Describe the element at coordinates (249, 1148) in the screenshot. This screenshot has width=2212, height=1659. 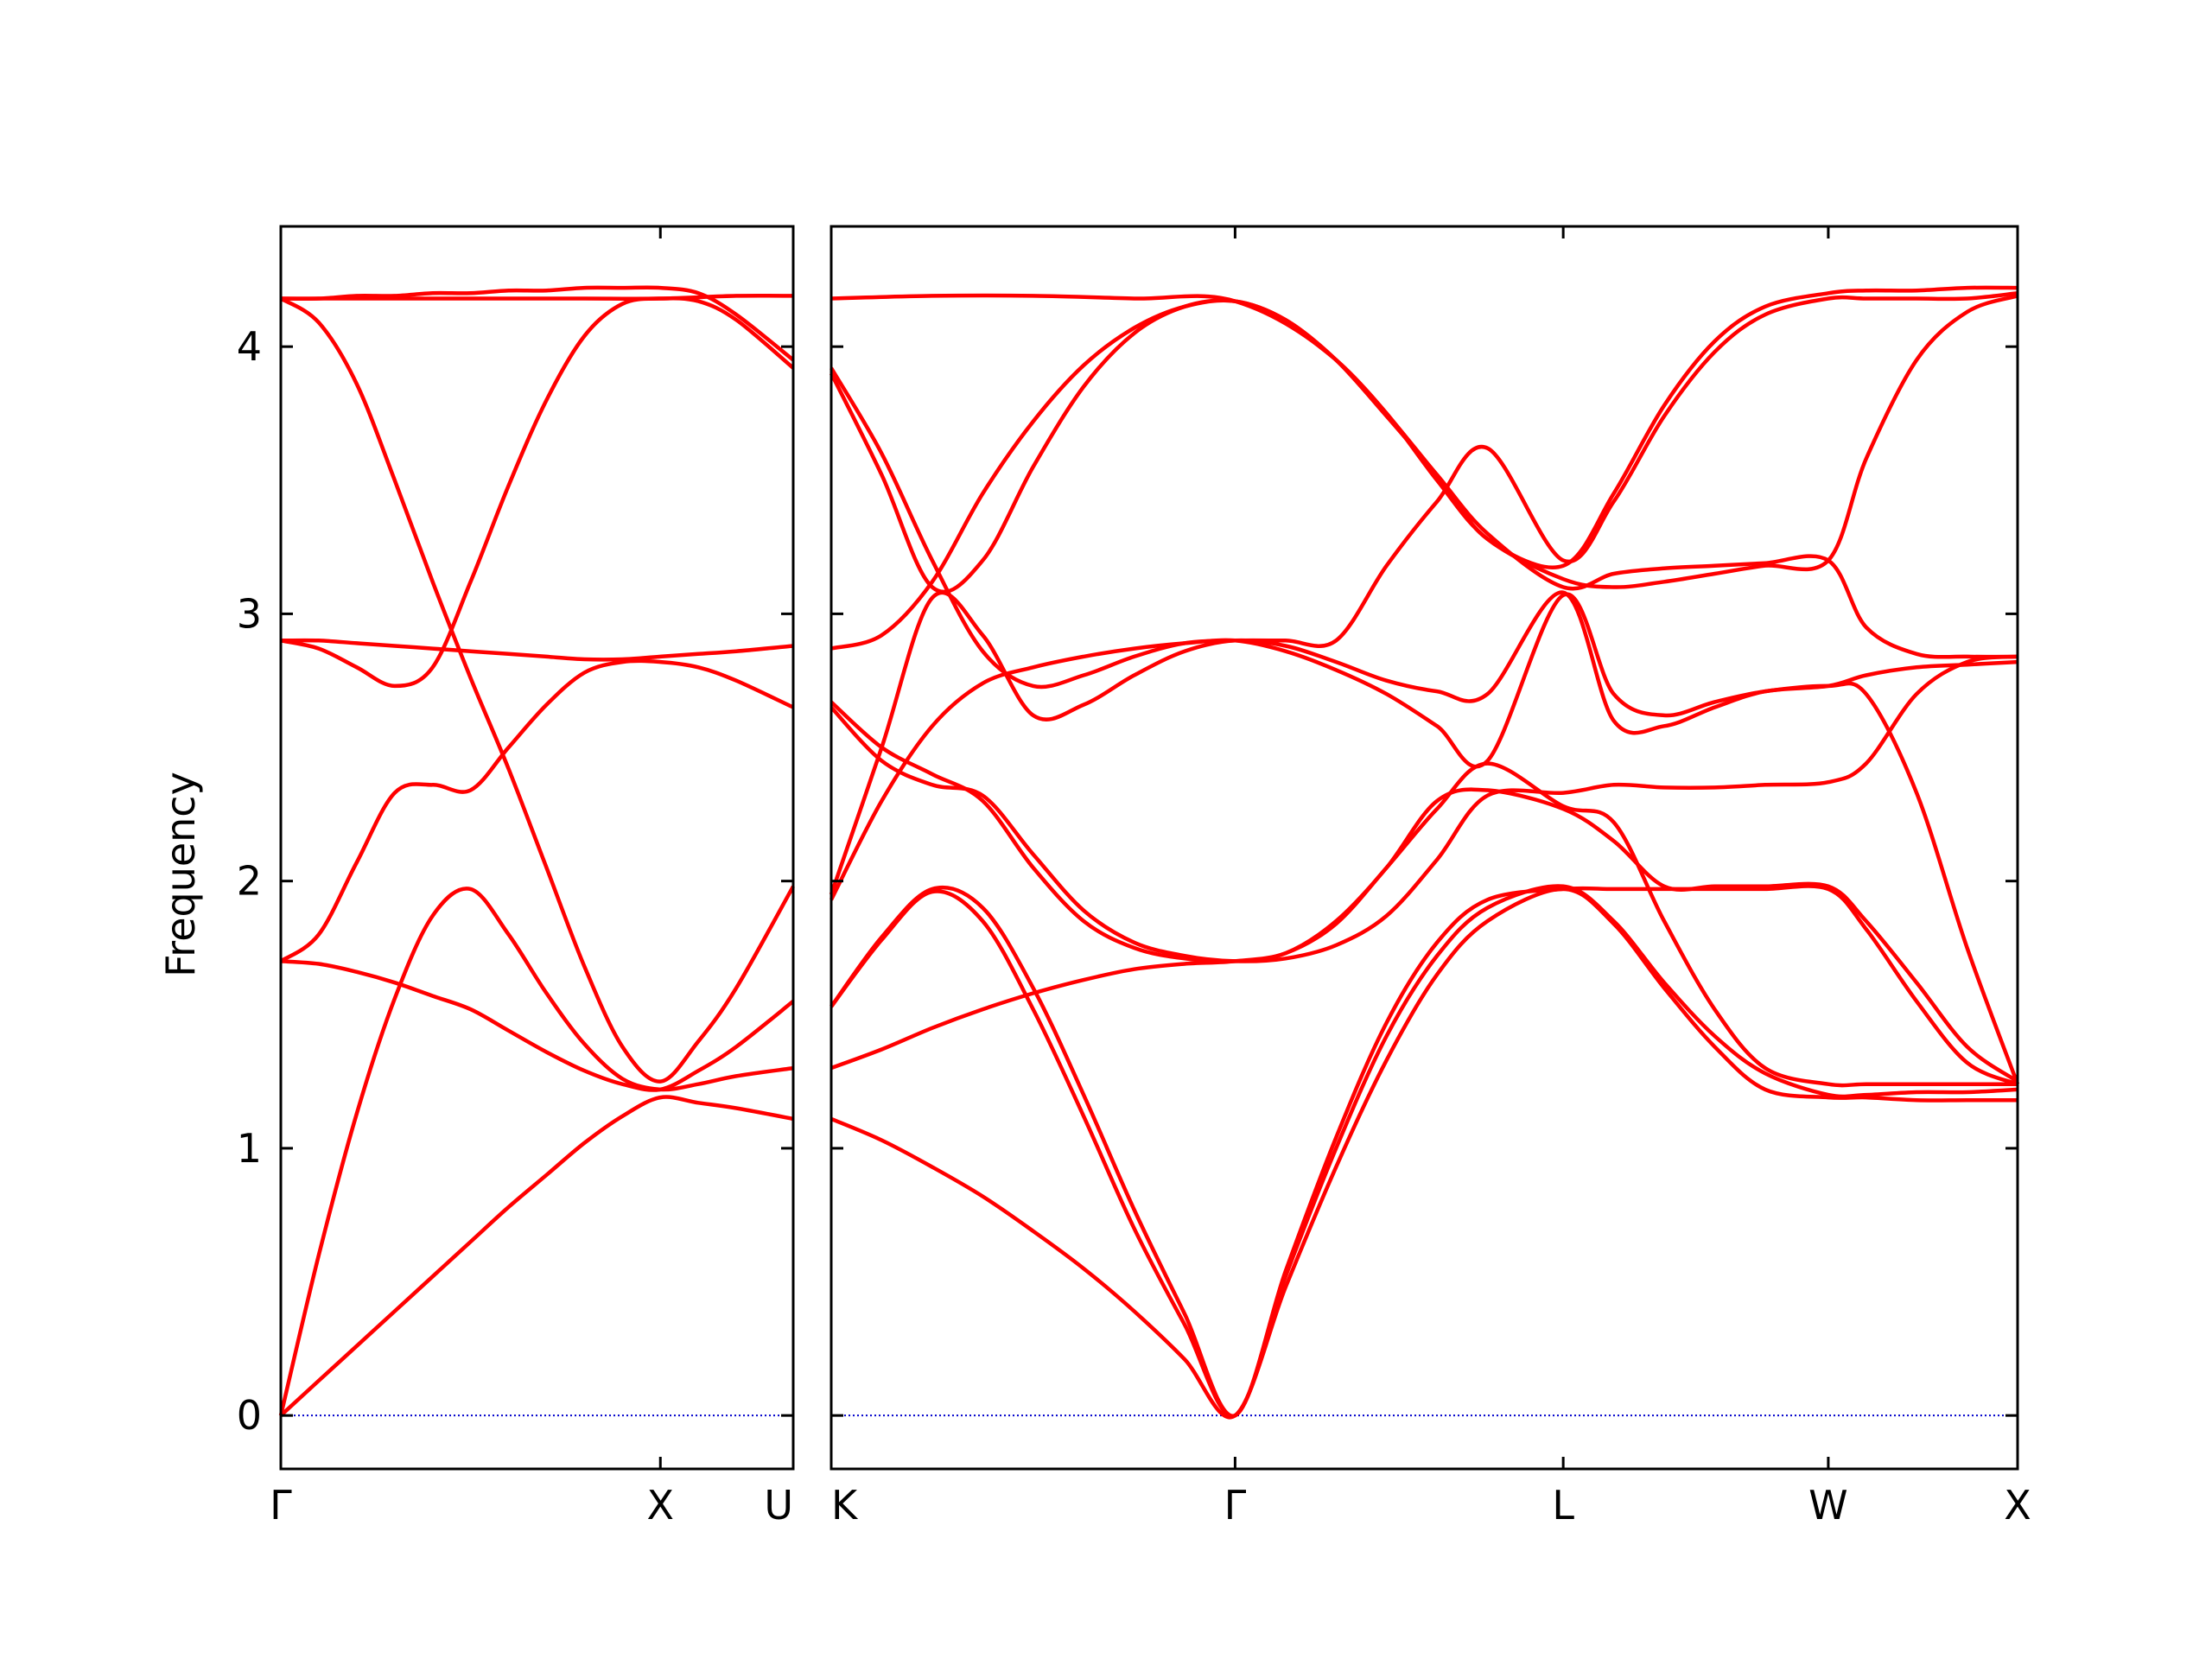
I see `y-tick-label: 1` at that location.